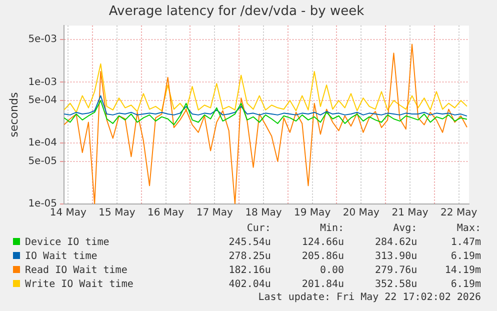 Image resolution: width=497 pixels, height=311 pixels. What do you see at coordinates (459, 213) in the screenshot?
I see `x-tick-label: 22 May` at bounding box center [459, 213].